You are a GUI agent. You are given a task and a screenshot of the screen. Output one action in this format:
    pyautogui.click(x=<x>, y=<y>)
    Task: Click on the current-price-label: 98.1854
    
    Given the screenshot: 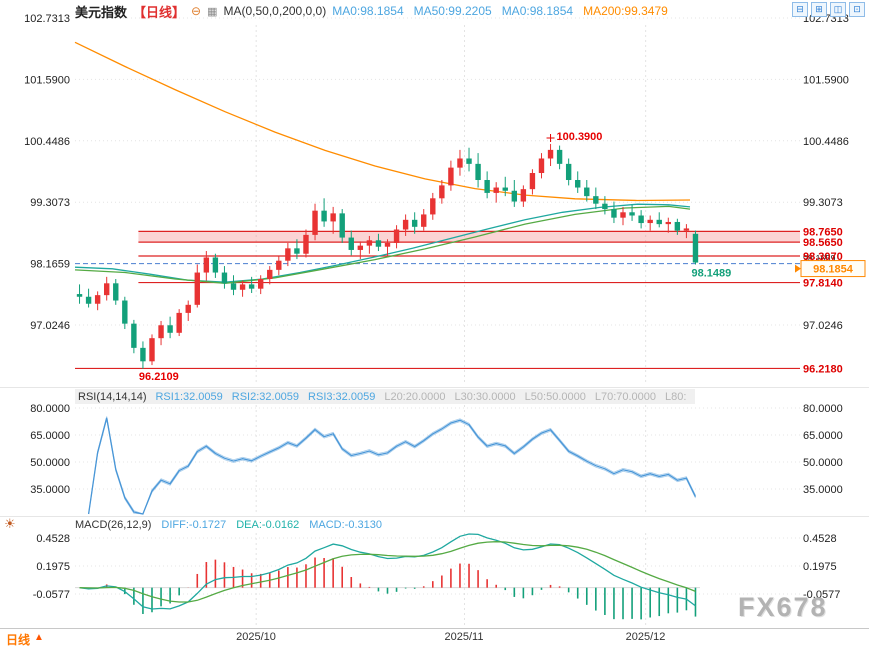 What is the action you would take?
    pyautogui.click(x=833, y=270)
    